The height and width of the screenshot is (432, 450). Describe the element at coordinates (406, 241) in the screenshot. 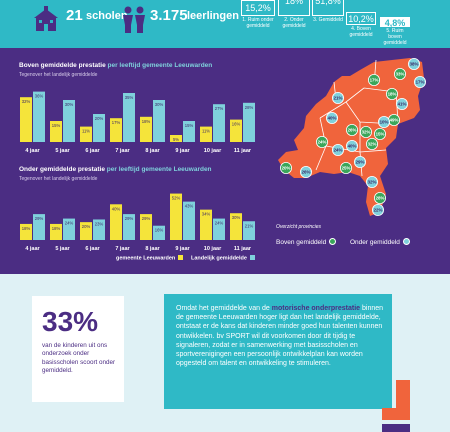

I see `map-legend-below-dot` at that location.